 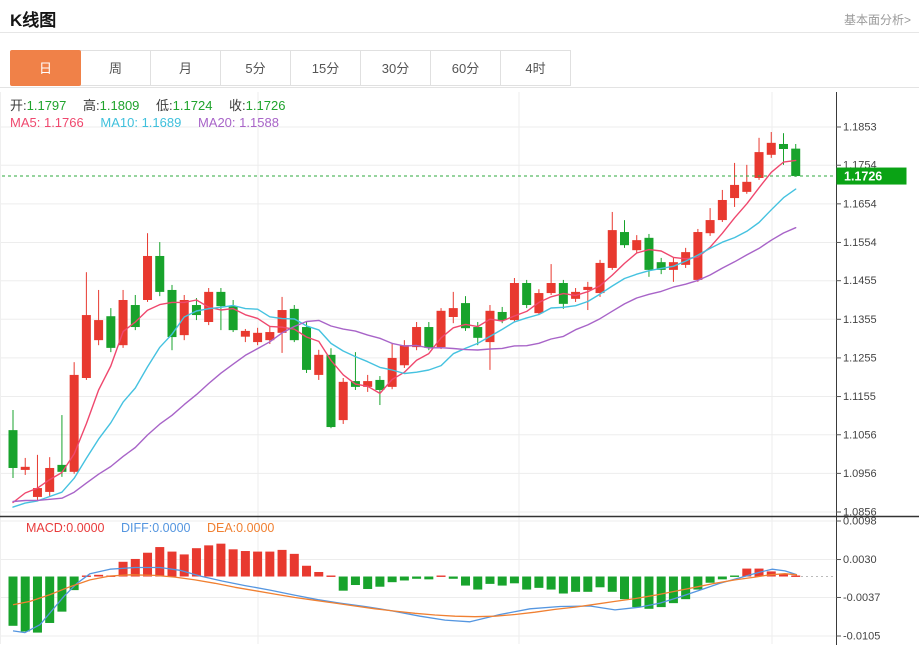 I want to click on macd-axis-label: -0.0105, so click(x=861, y=637).